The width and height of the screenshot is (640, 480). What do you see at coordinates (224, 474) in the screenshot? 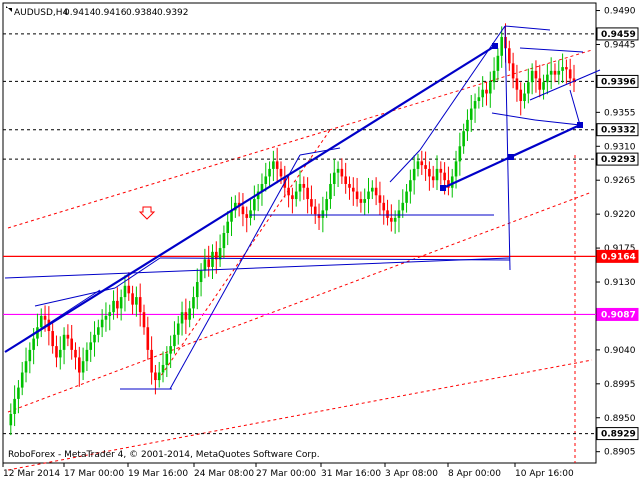
I see `x-tick-label: 24 Mar 08:00` at bounding box center [224, 474].